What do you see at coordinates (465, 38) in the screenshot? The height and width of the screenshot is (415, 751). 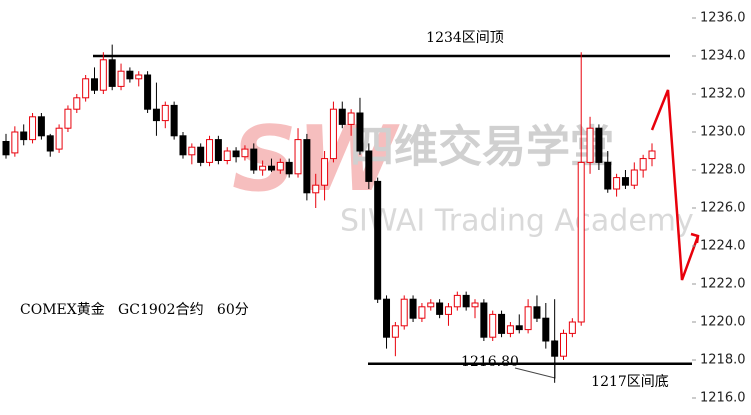 I see `level-label: 1234区间顶` at bounding box center [465, 38].